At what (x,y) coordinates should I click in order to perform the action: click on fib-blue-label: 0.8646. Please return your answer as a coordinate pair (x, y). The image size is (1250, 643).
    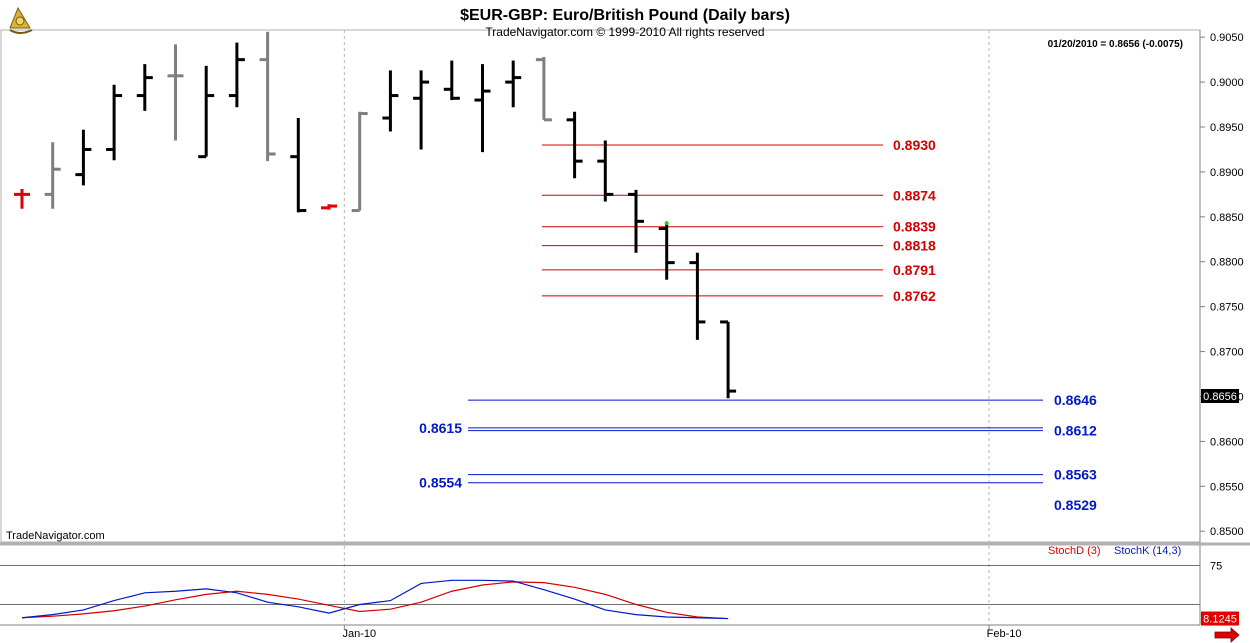
    Looking at the image, I should click on (1075, 400).